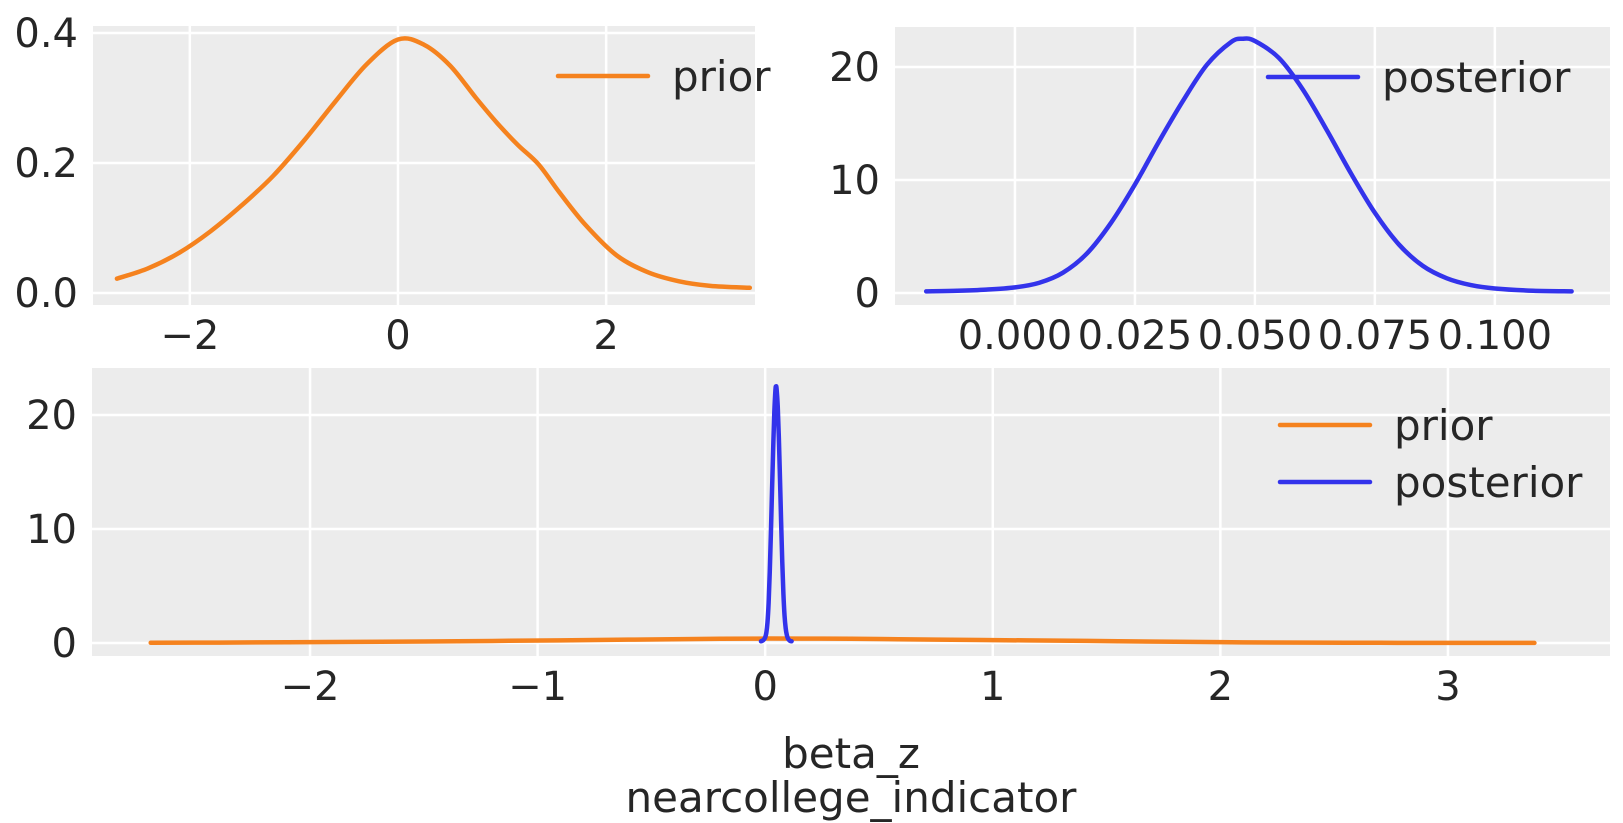 The height and width of the screenshot is (823, 1623). I want to click on axes-background-prior-marginal, so click(424, 165).